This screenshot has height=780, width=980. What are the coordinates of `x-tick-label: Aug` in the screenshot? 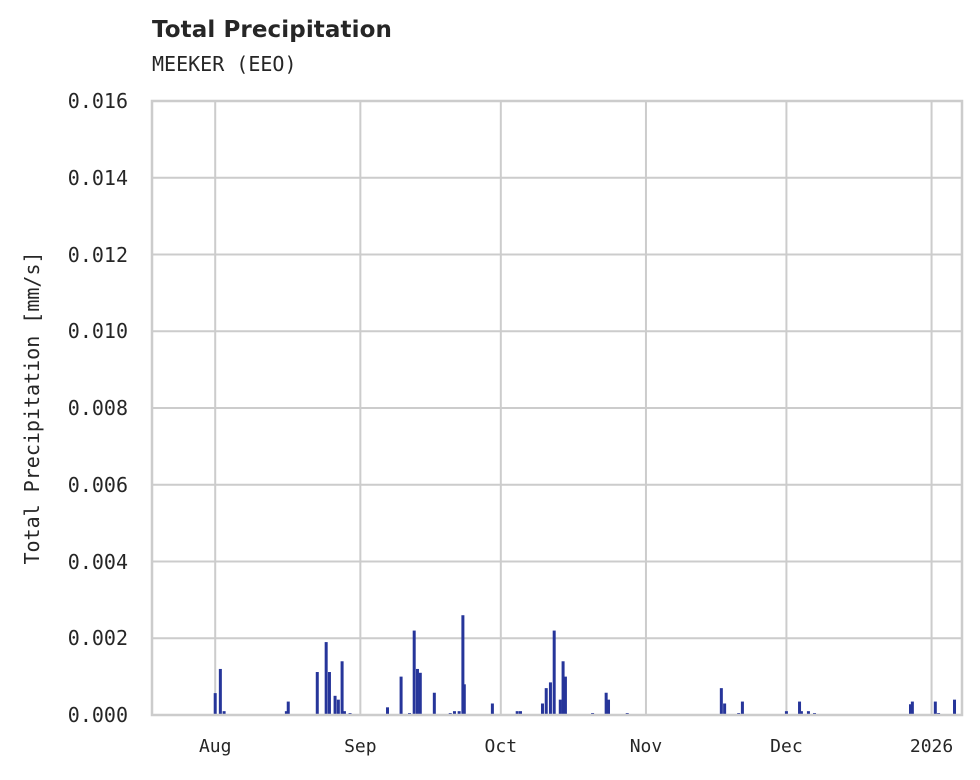 It's located at (215, 746).